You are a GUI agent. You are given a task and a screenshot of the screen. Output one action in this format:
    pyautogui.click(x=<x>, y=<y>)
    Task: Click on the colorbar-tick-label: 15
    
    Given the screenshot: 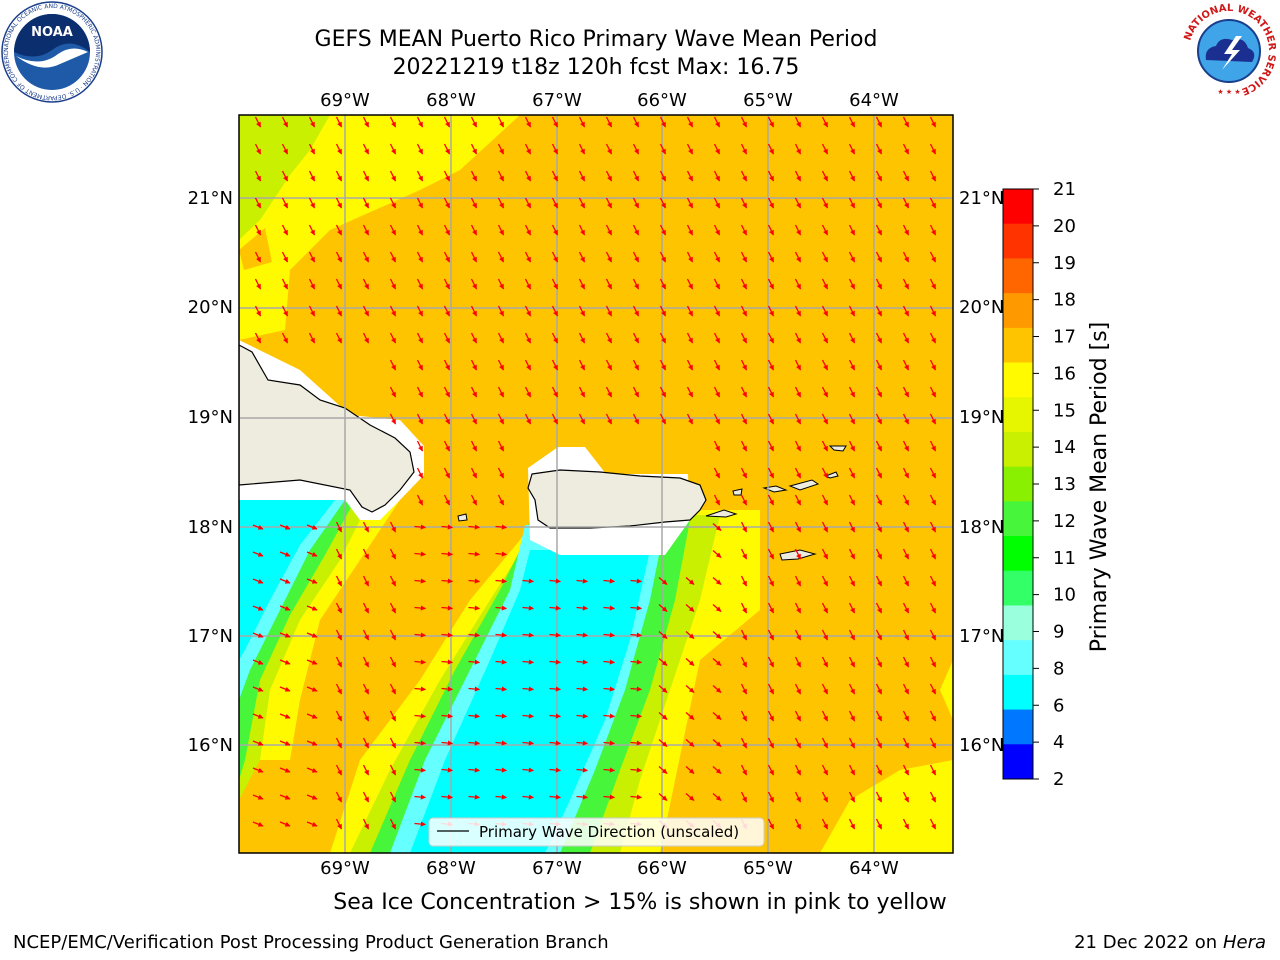 What is the action you would take?
    pyautogui.click(x=1064, y=410)
    